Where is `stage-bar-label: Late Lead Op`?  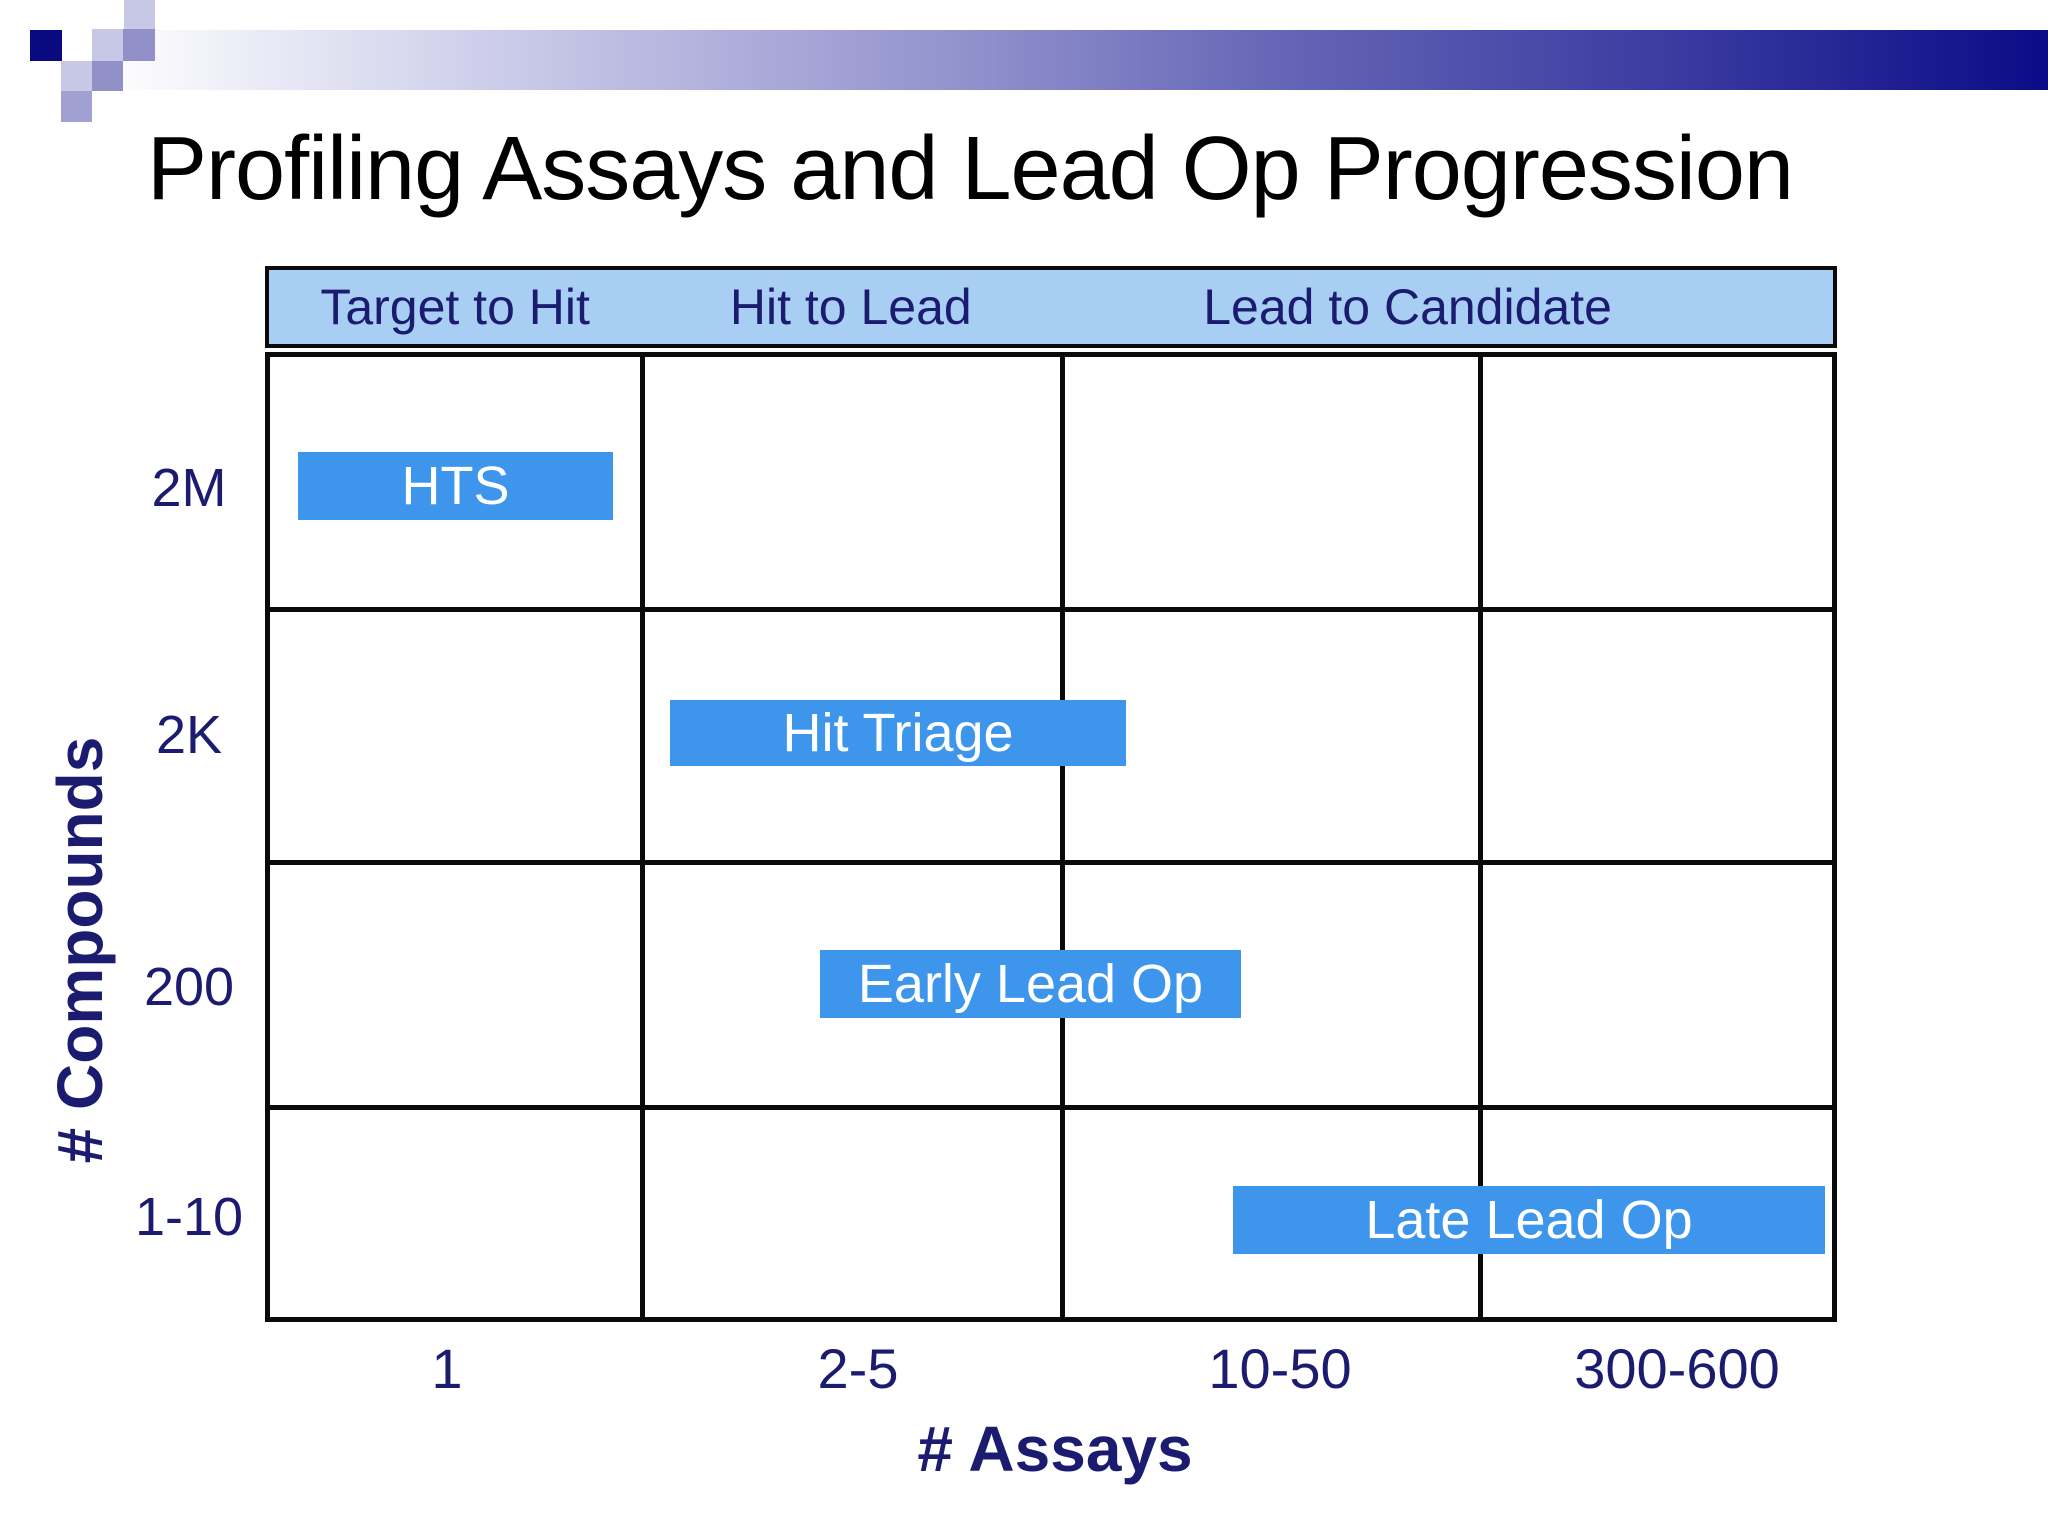 stage-bar-label: Late Lead Op is located at coordinates (1529, 1220).